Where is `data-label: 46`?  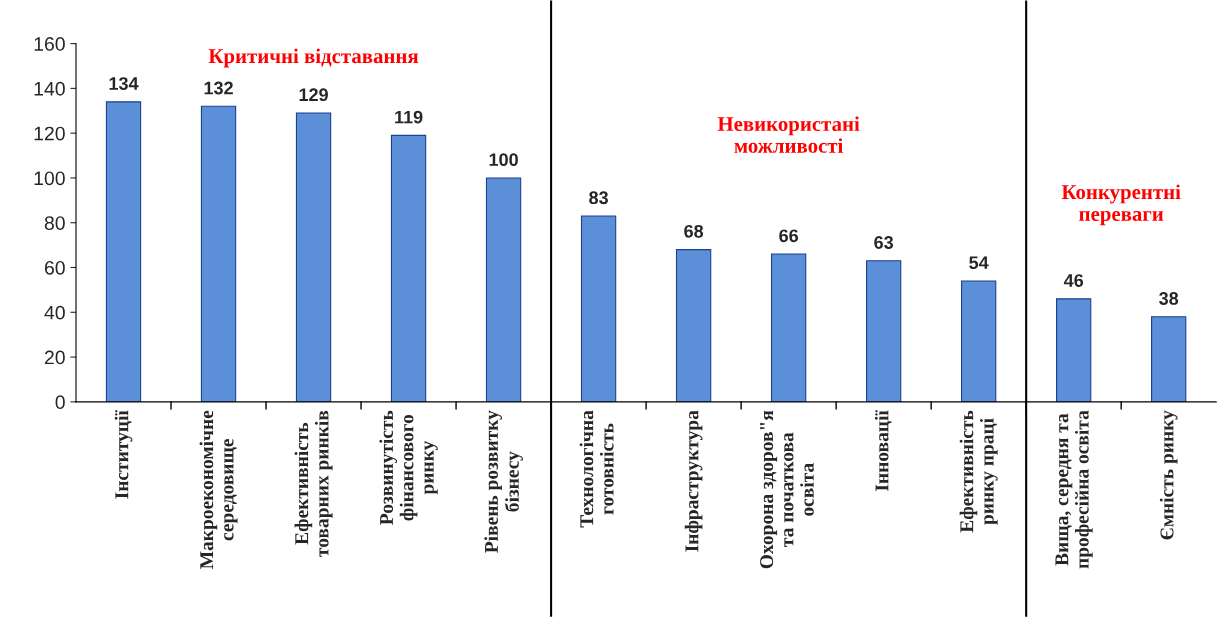 data-label: 46 is located at coordinates (1073, 280).